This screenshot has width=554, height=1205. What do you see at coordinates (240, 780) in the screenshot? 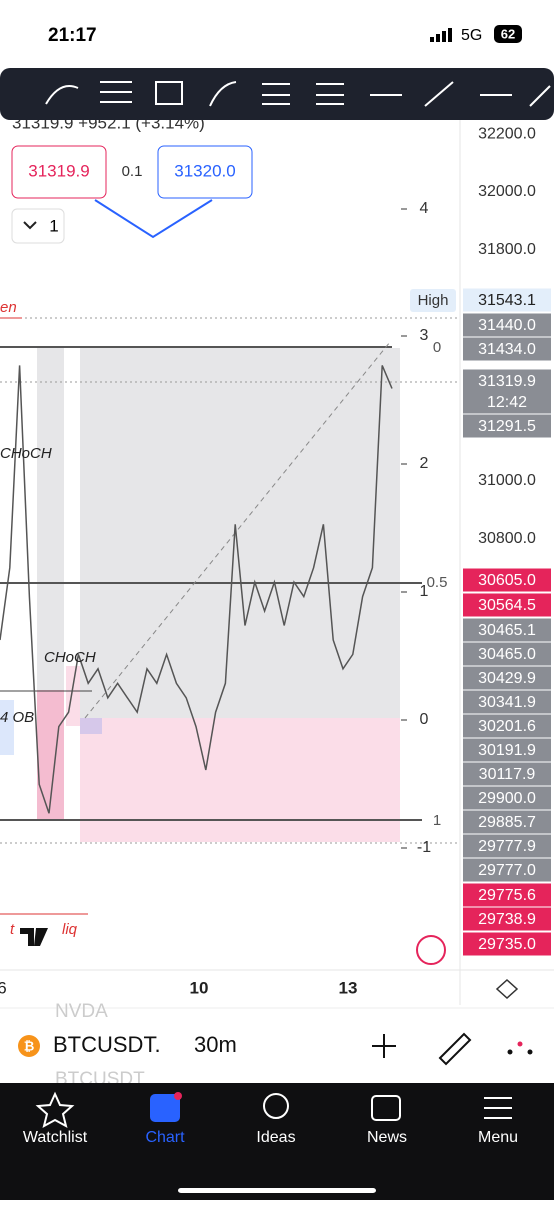
I see `ob-zone` at bounding box center [240, 780].